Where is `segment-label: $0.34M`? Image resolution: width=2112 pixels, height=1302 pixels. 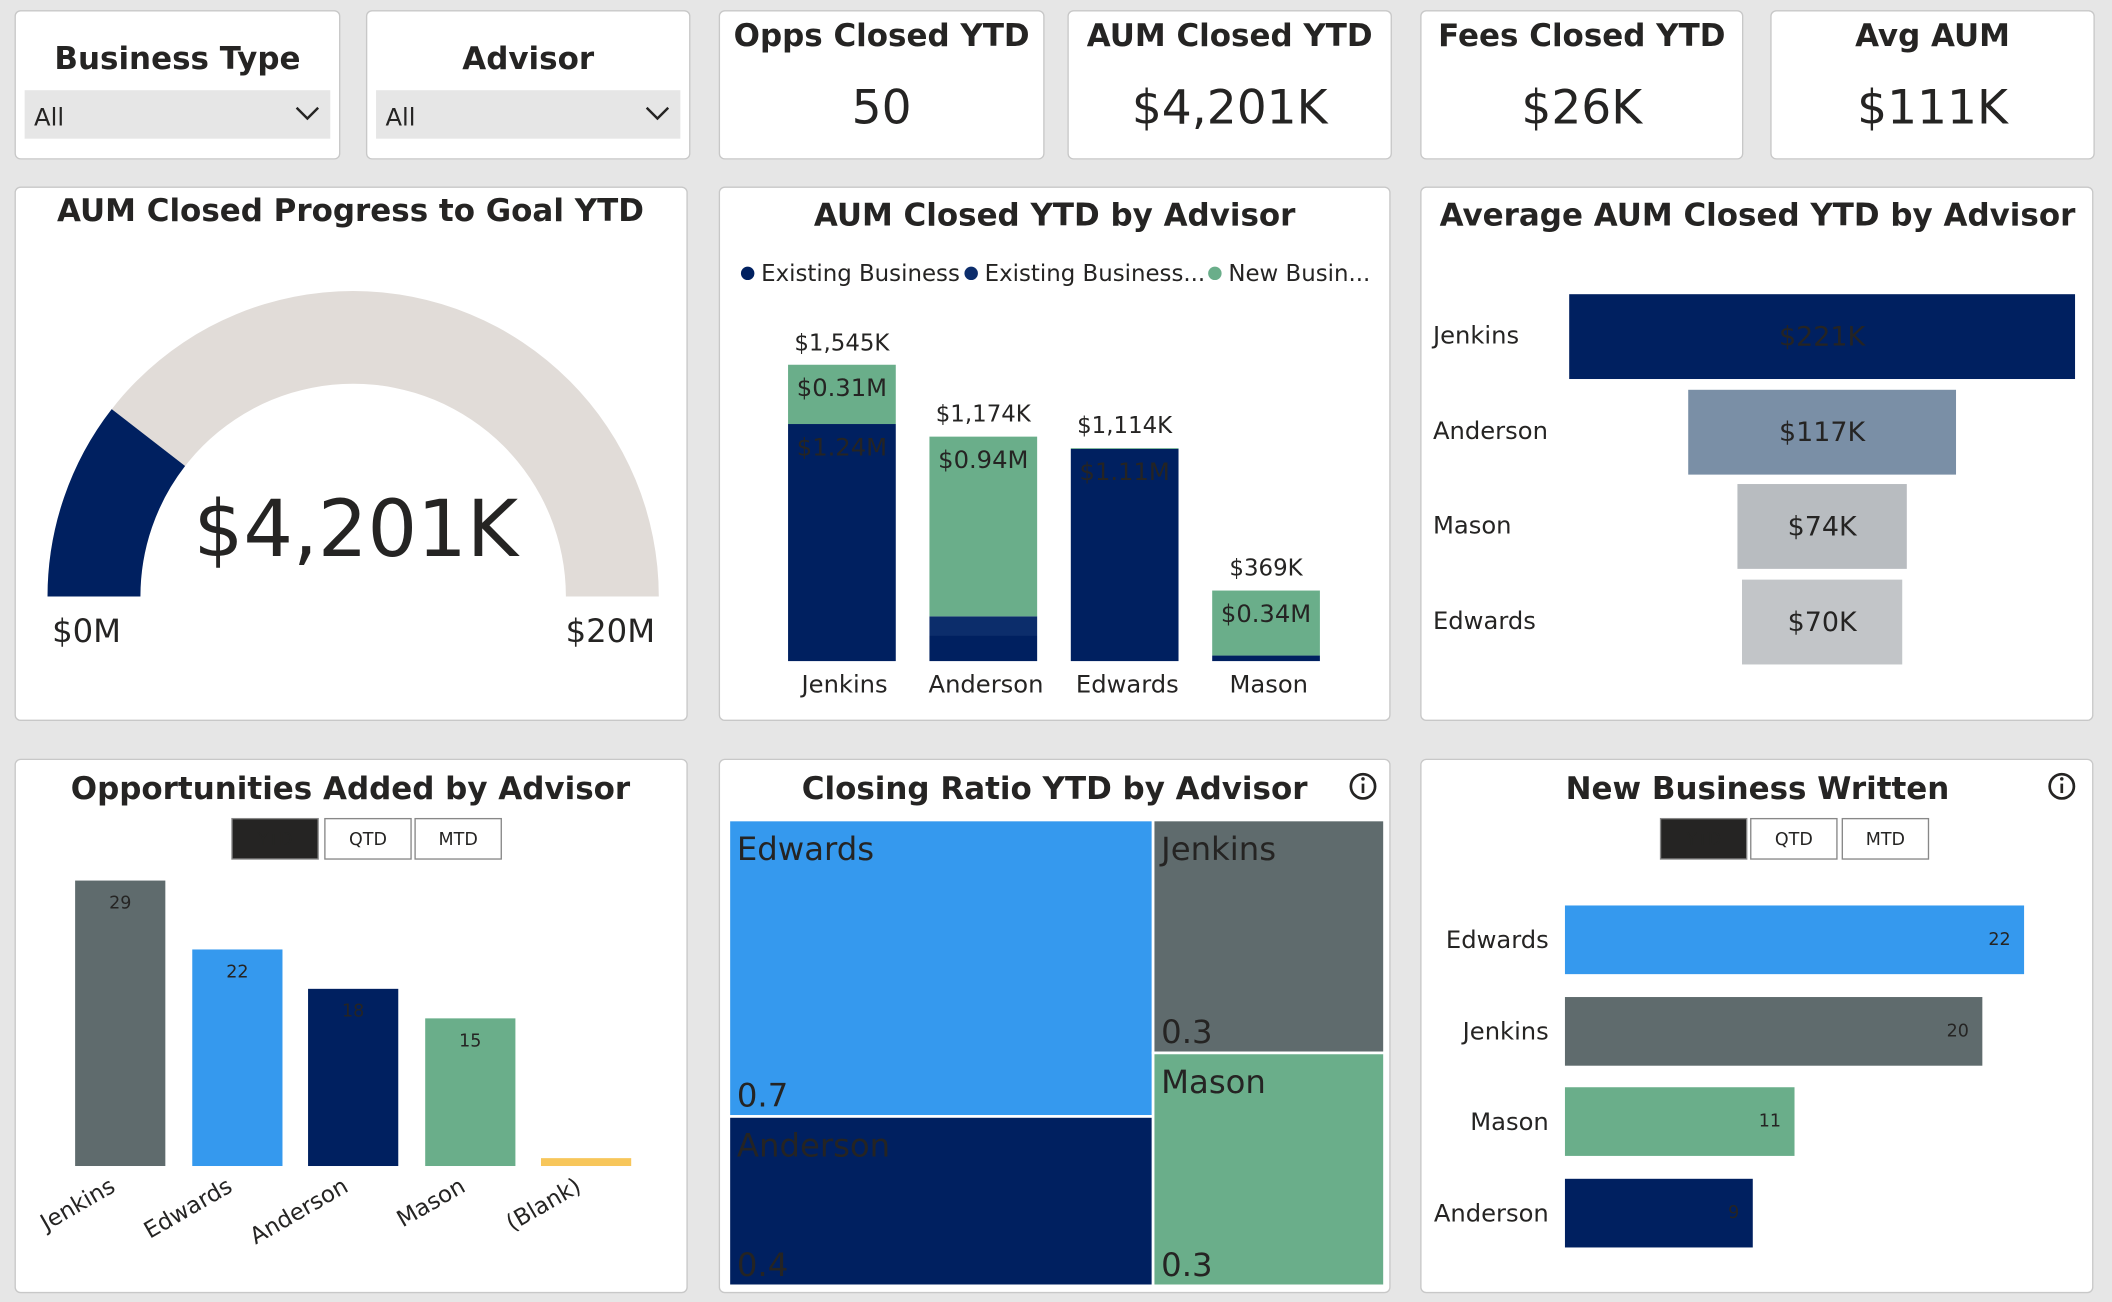
segment-label: $0.34M is located at coordinates (1266, 614).